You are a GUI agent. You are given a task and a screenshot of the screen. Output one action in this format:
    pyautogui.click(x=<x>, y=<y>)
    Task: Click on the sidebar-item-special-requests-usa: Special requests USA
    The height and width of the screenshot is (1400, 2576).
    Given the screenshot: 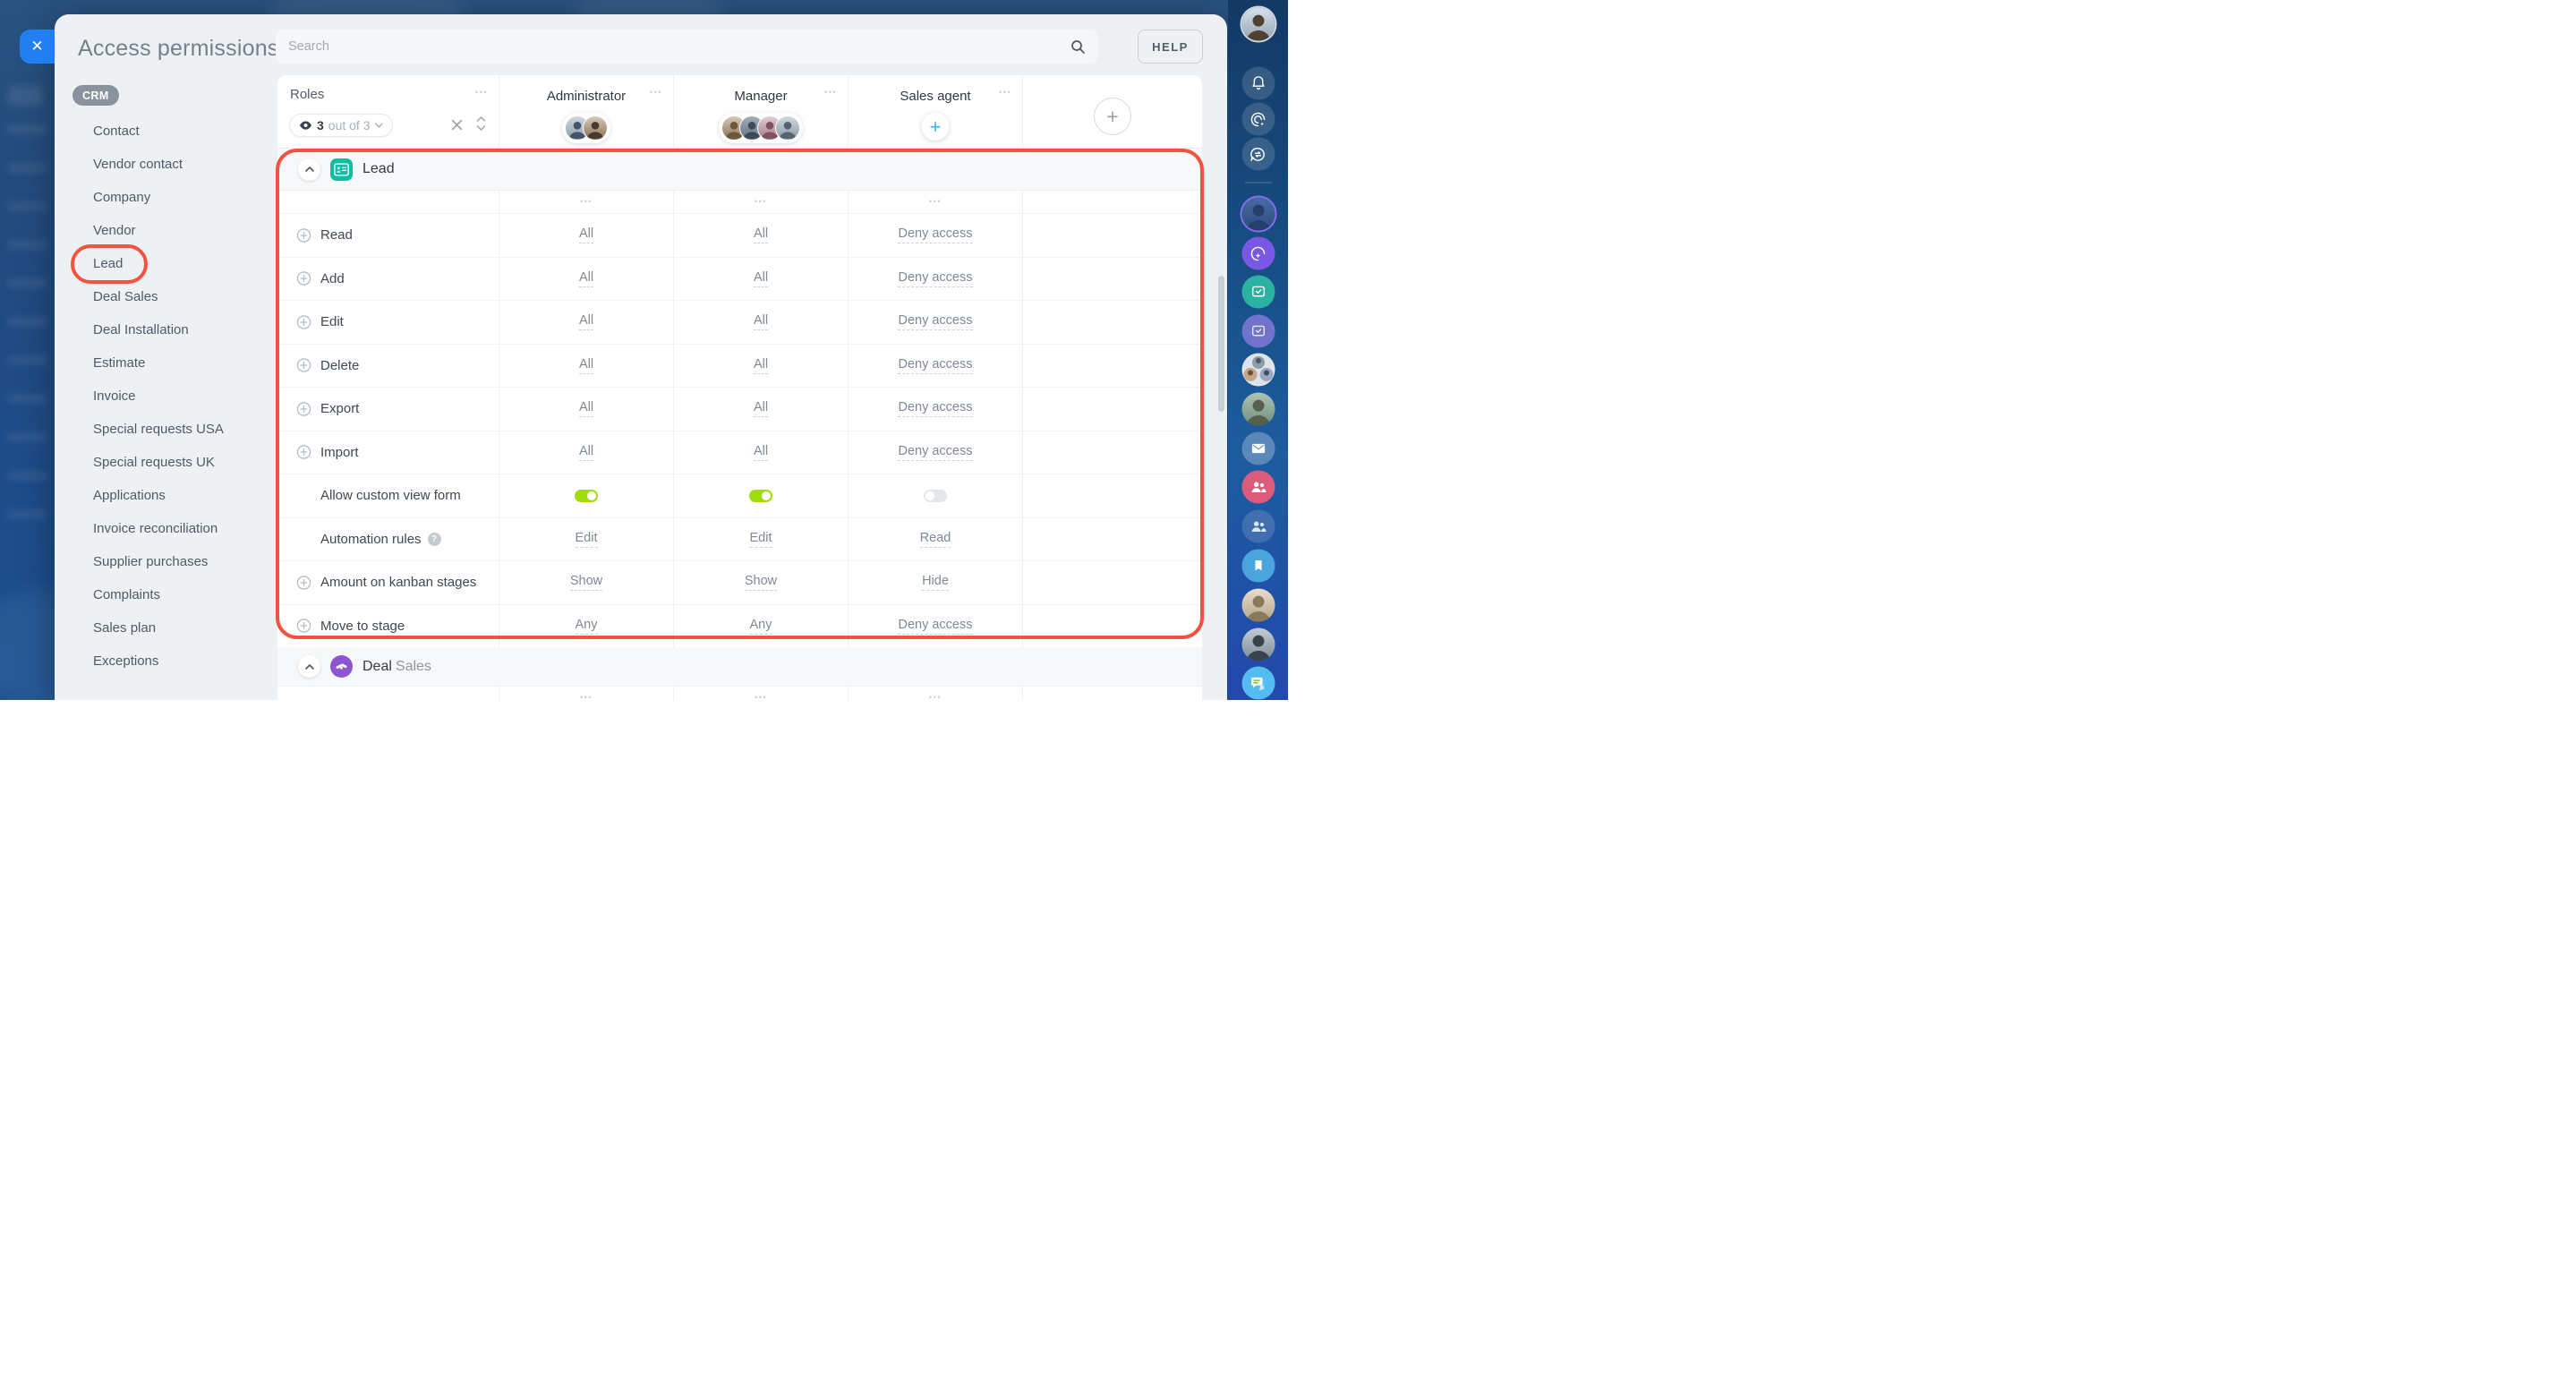 What is the action you would take?
    pyautogui.click(x=158, y=429)
    